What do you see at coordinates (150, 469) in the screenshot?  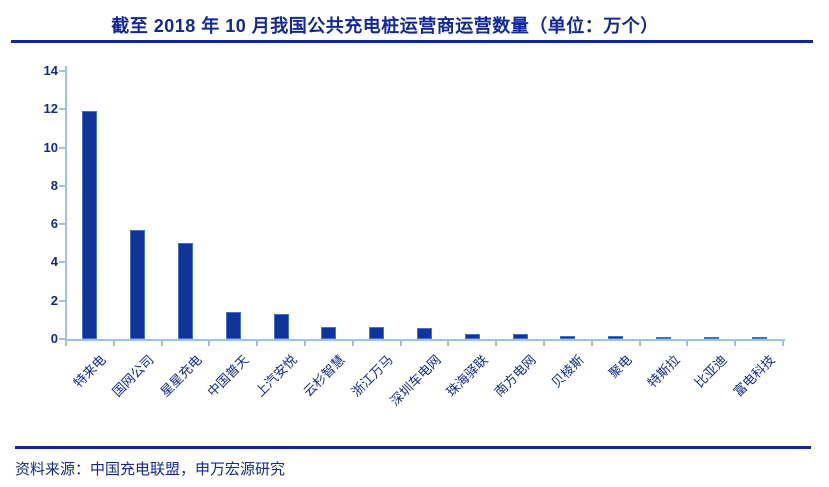 I see `source-note: 资料来源：中国充电联盟，申万宏源研究` at bounding box center [150, 469].